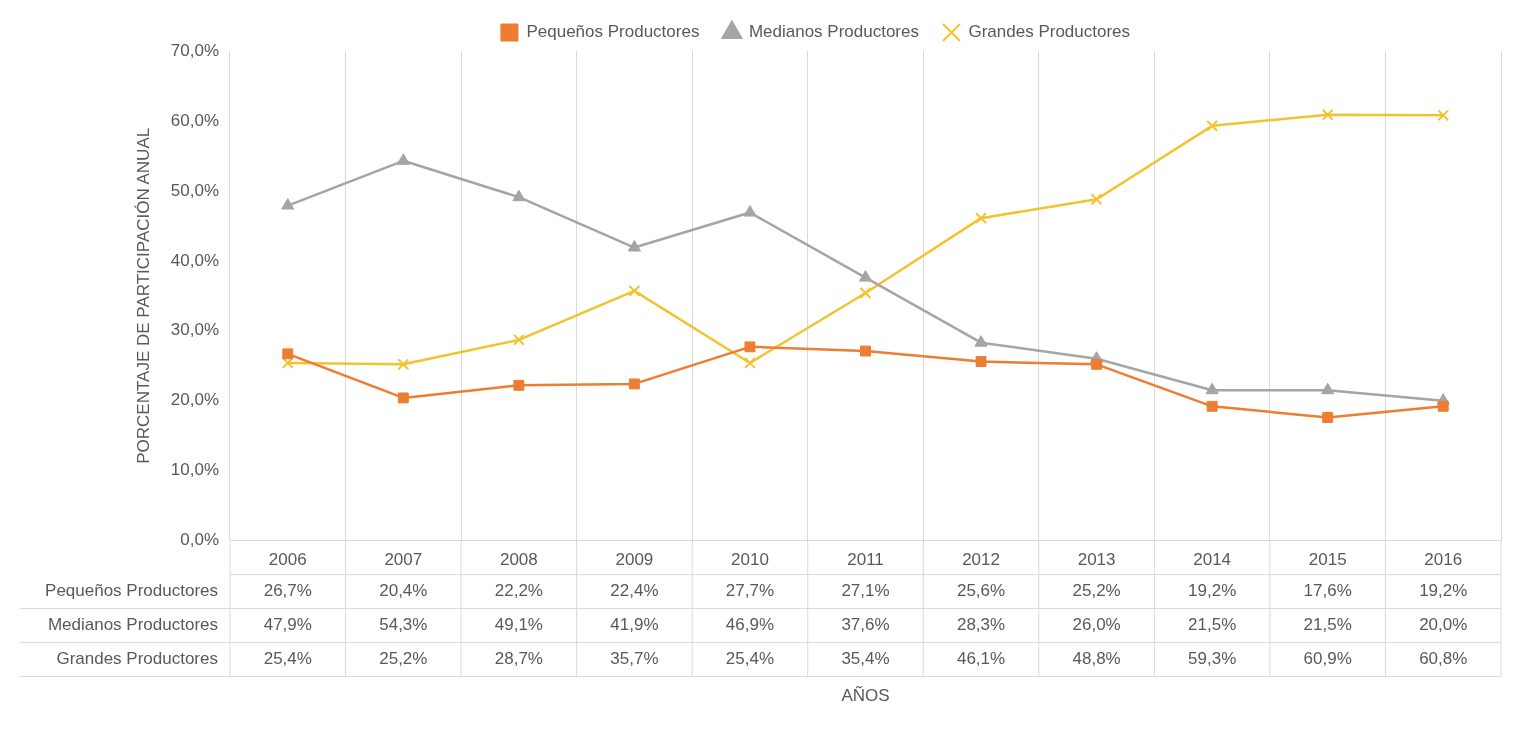  Describe the element at coordinates (981, 659) in the screenshot. I see `data-label: 46,1%` at that location.